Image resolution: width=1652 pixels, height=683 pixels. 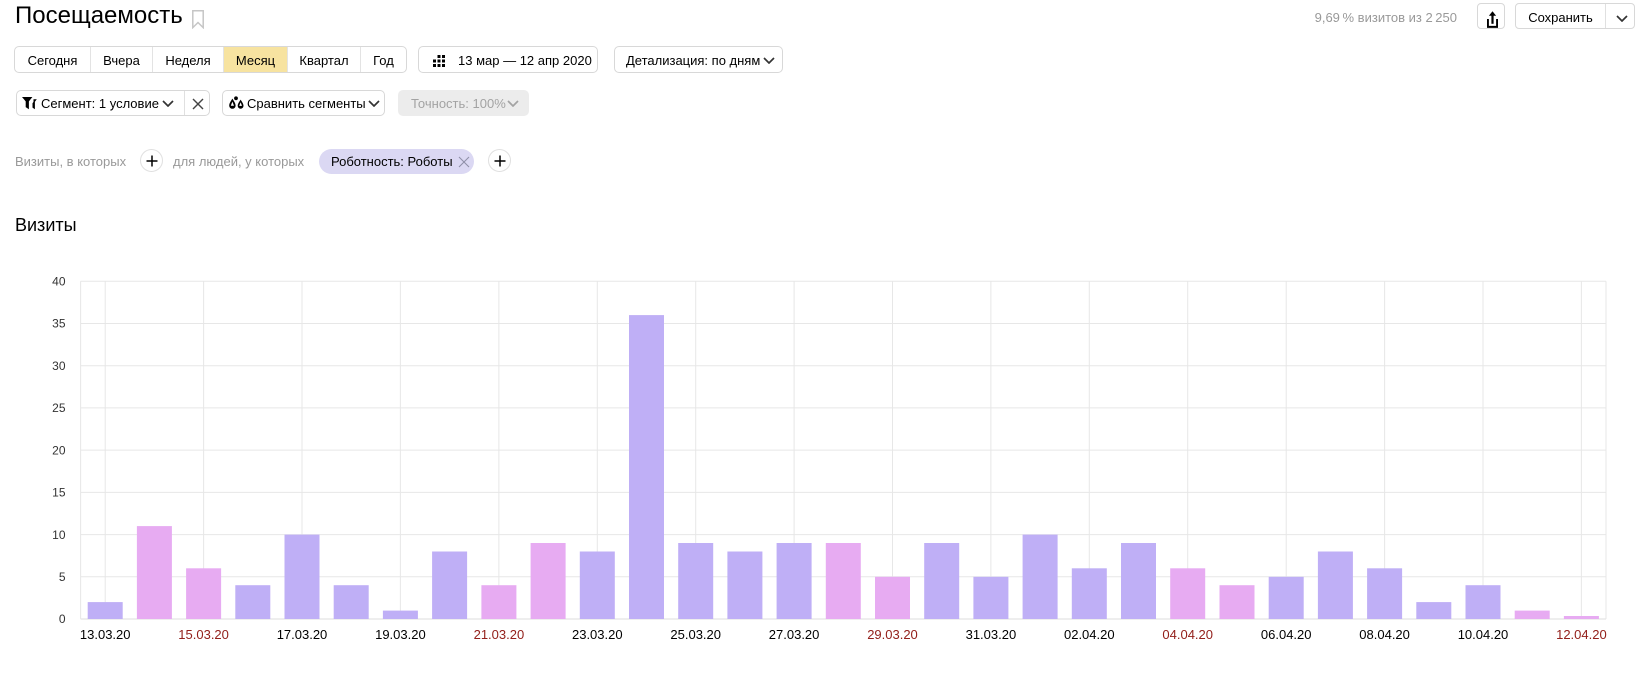 What do you see at coordinates (499, 634) in the screenshot?
I see `svg-text: 21.03.20` at bounding box center [499, 634].